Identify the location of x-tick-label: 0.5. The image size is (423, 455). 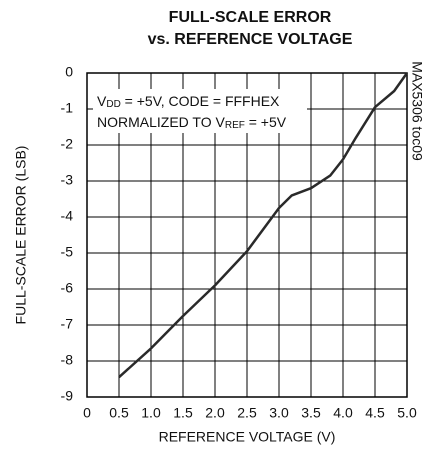
(119, 413).